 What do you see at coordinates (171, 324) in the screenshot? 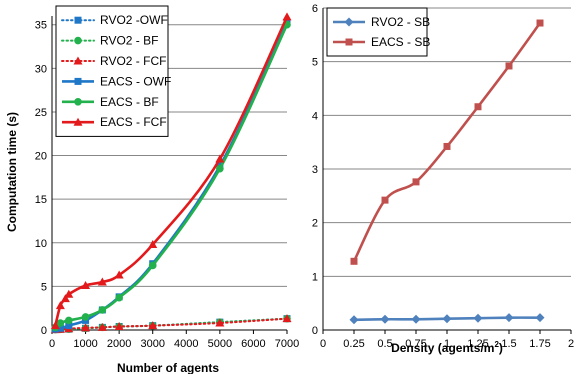
I see `series-line-rvo2-bf` at bounding box center [171, 324].